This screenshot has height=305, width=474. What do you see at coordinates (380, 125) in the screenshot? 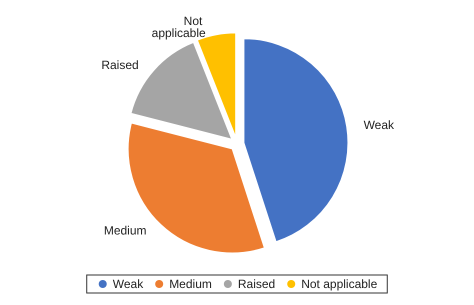
I see `slice-label: Weak` at bounding box center [380, 125].